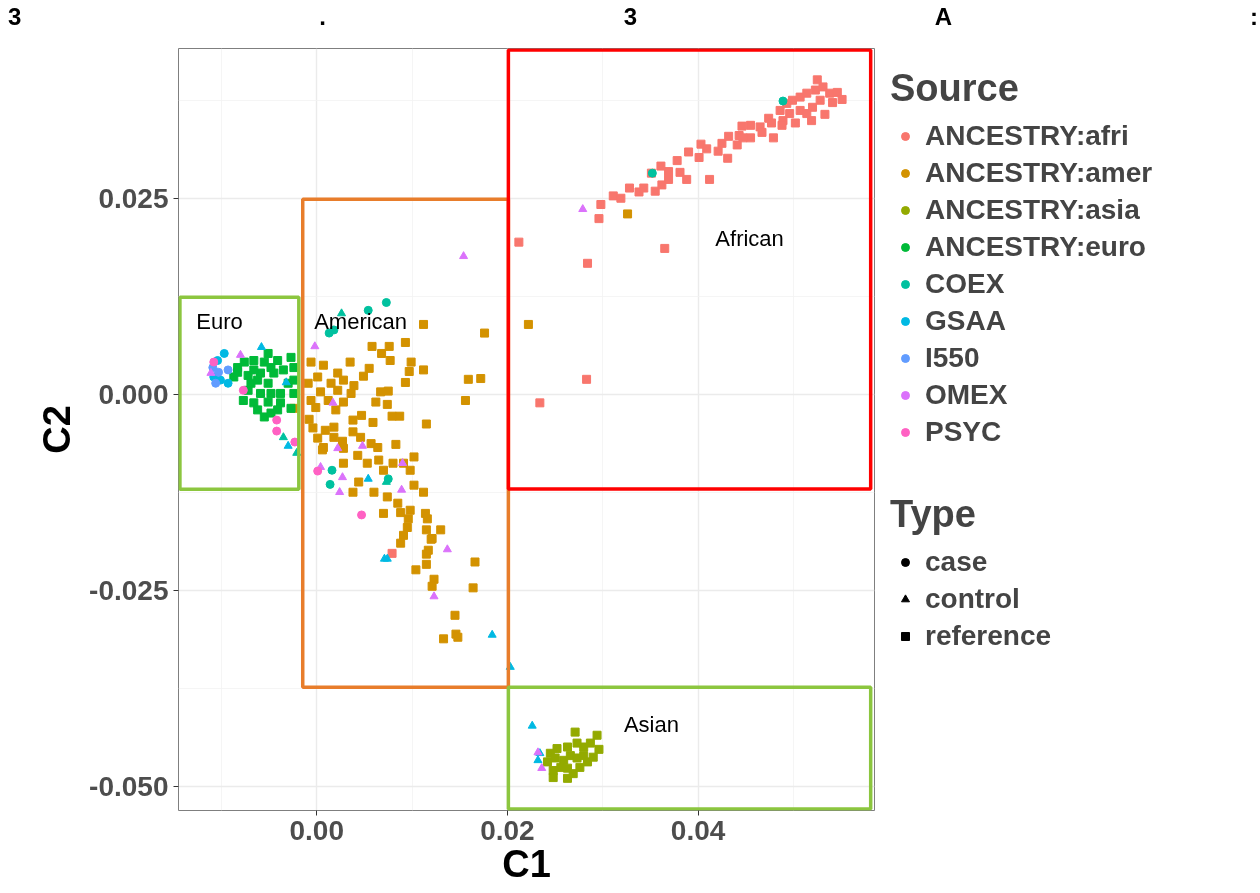  Describe the element at coordinates (956, 562) in the screenshot. I see `legend-label: case` at that location.